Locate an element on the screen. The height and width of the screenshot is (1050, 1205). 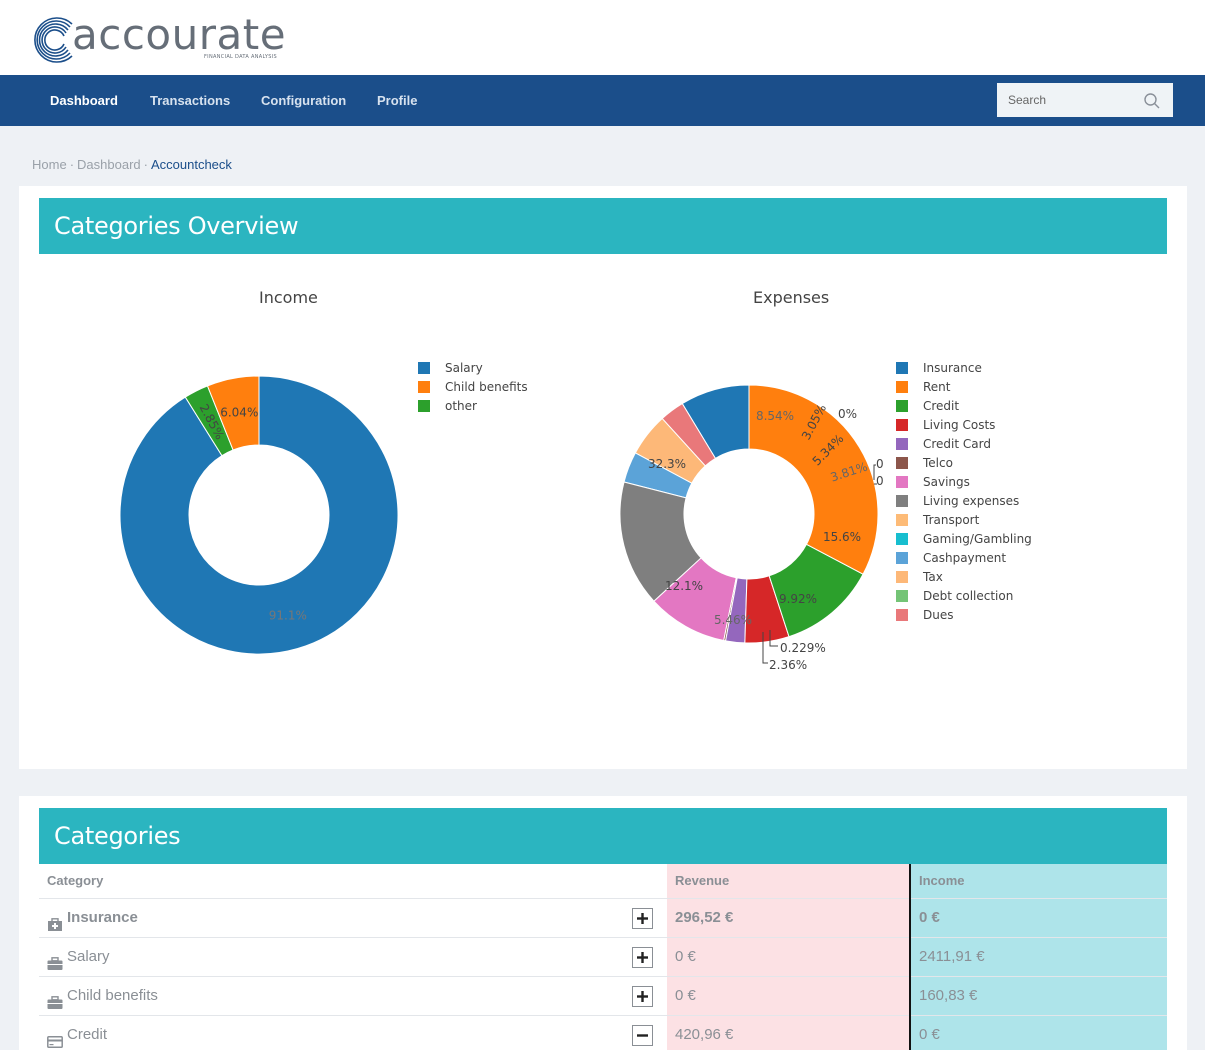
table-row: Credit 420,96 €0 € is located at coordinates (603, 1032).